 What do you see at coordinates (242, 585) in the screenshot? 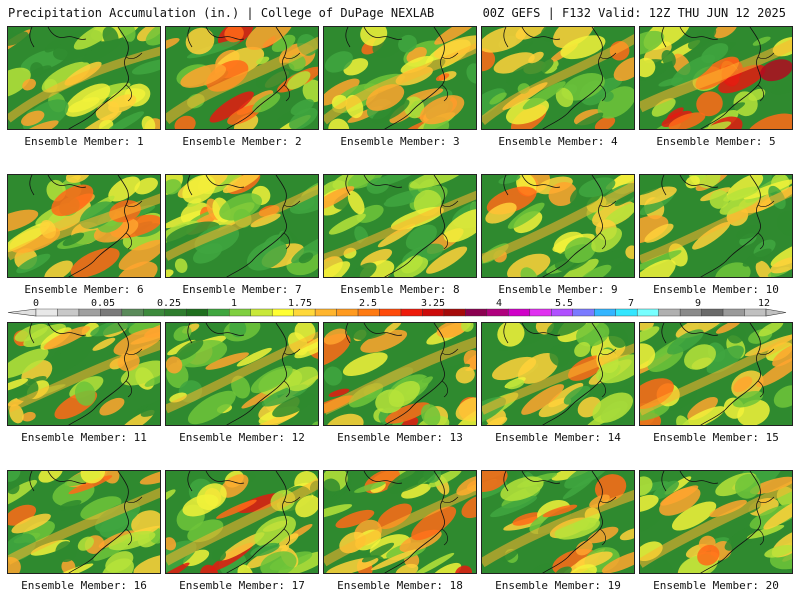
I see `ensemble-member-label: Ensemble Member: 17` at bounding box center [242, 585].